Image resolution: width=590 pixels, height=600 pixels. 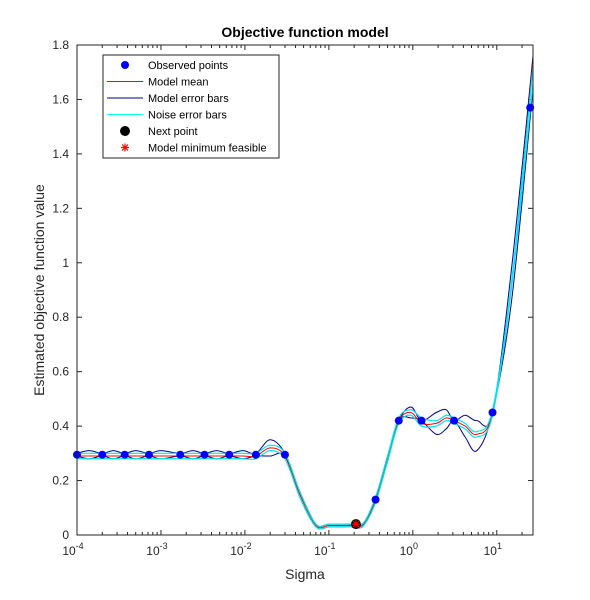 I want to click on y-tick-label: 0.6, so click(x=60, y=372).